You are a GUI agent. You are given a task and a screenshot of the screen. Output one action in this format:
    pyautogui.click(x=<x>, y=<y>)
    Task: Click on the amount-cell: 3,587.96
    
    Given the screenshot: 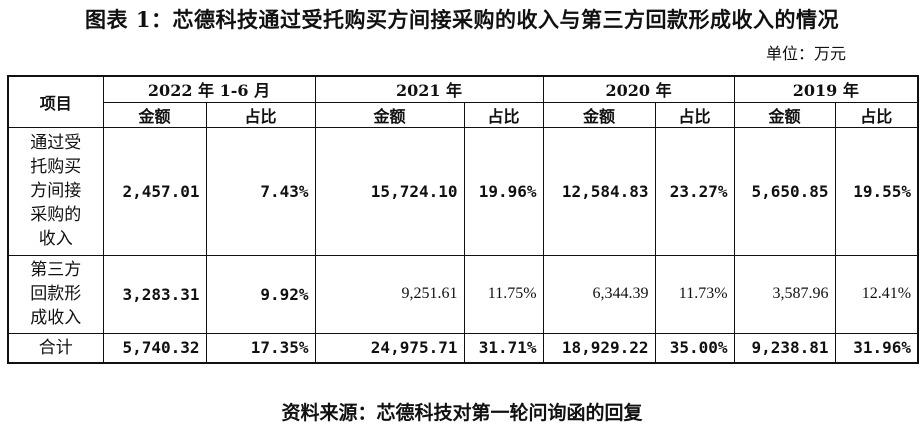 What is the action you would take?
    pyautogui.click(x=784, y=294)
    